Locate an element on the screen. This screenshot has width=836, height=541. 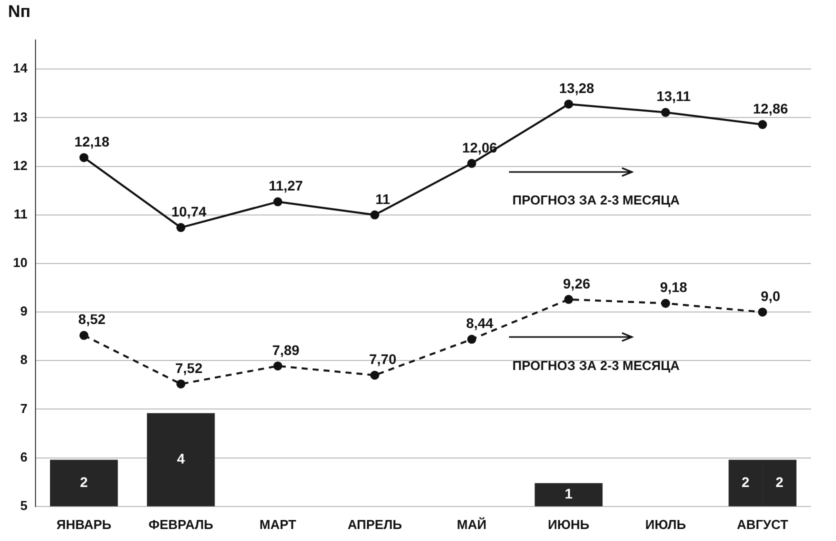
y-tick-label: 9 is located at coordinates (24, 311).